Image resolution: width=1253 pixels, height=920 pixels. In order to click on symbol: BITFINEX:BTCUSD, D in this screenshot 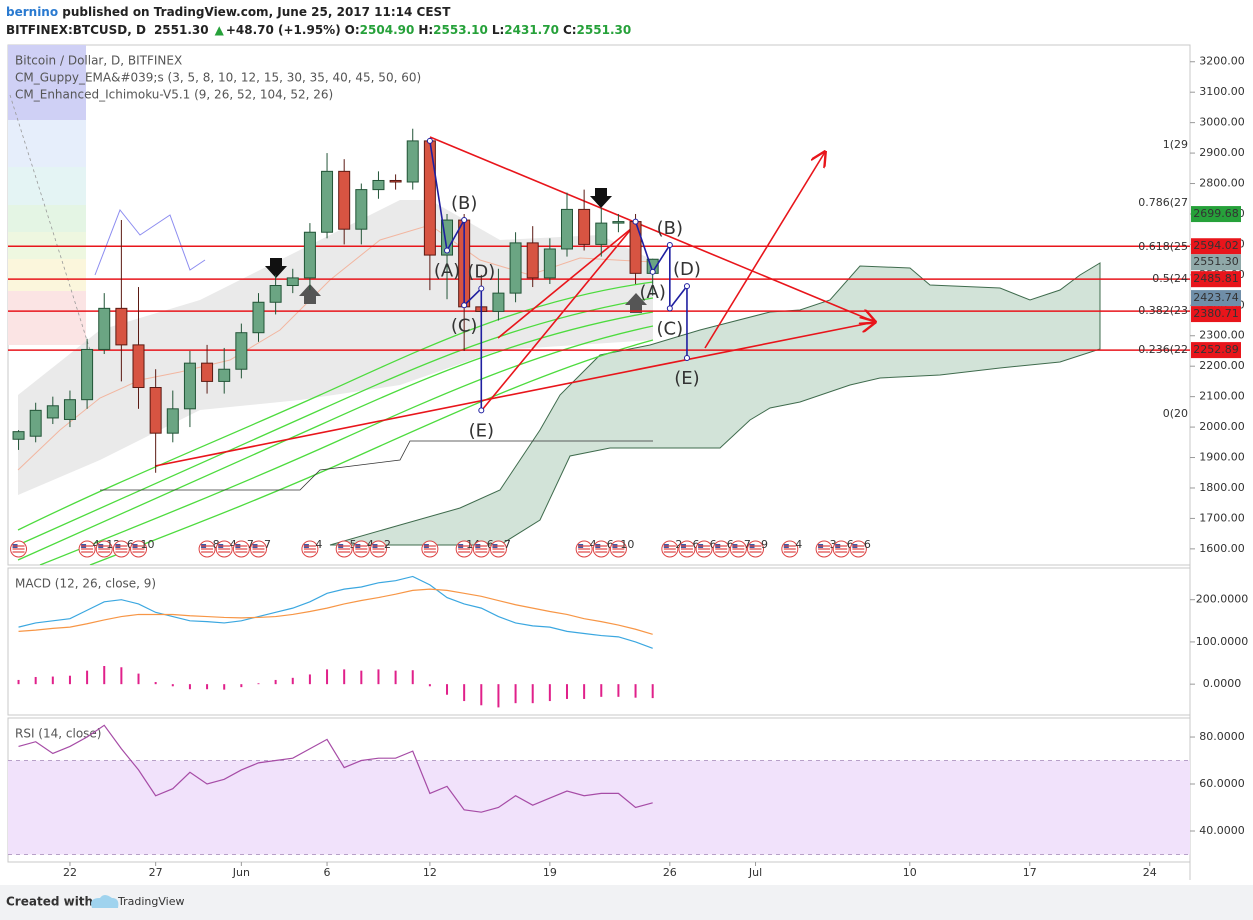, I will do `click(76, 30)`.